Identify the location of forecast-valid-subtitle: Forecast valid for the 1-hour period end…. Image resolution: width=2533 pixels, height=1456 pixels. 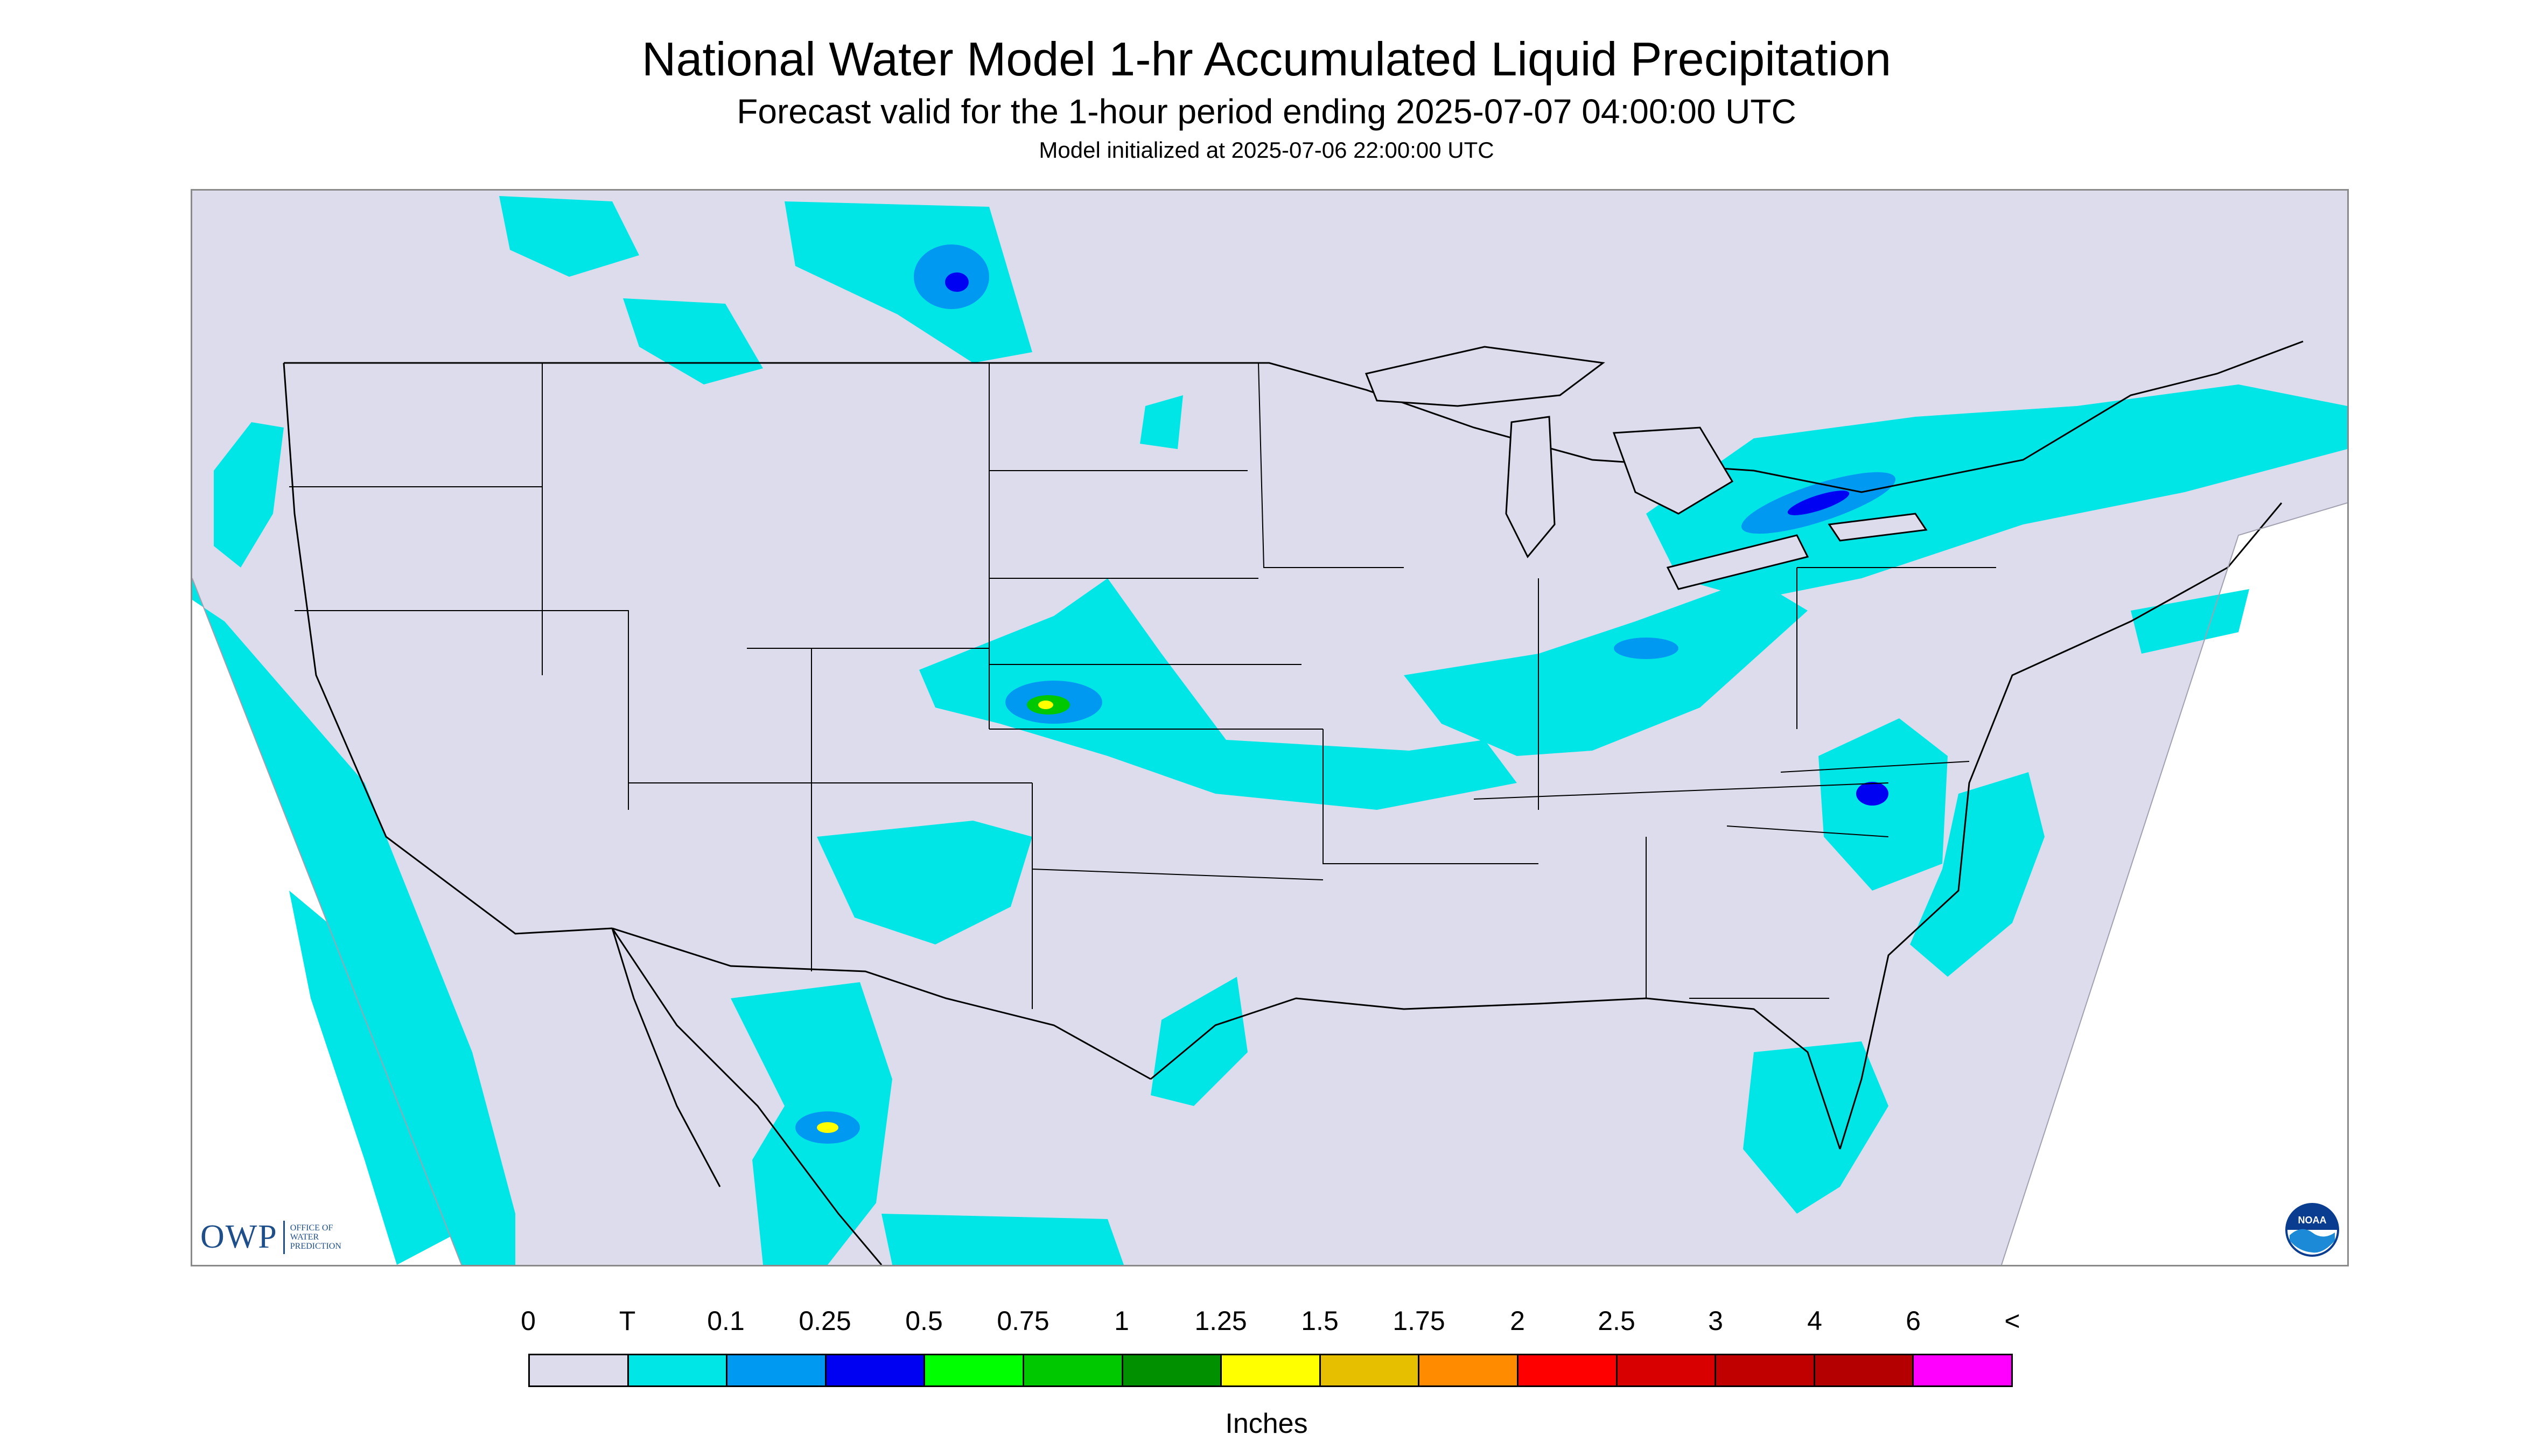
(1266, 111).